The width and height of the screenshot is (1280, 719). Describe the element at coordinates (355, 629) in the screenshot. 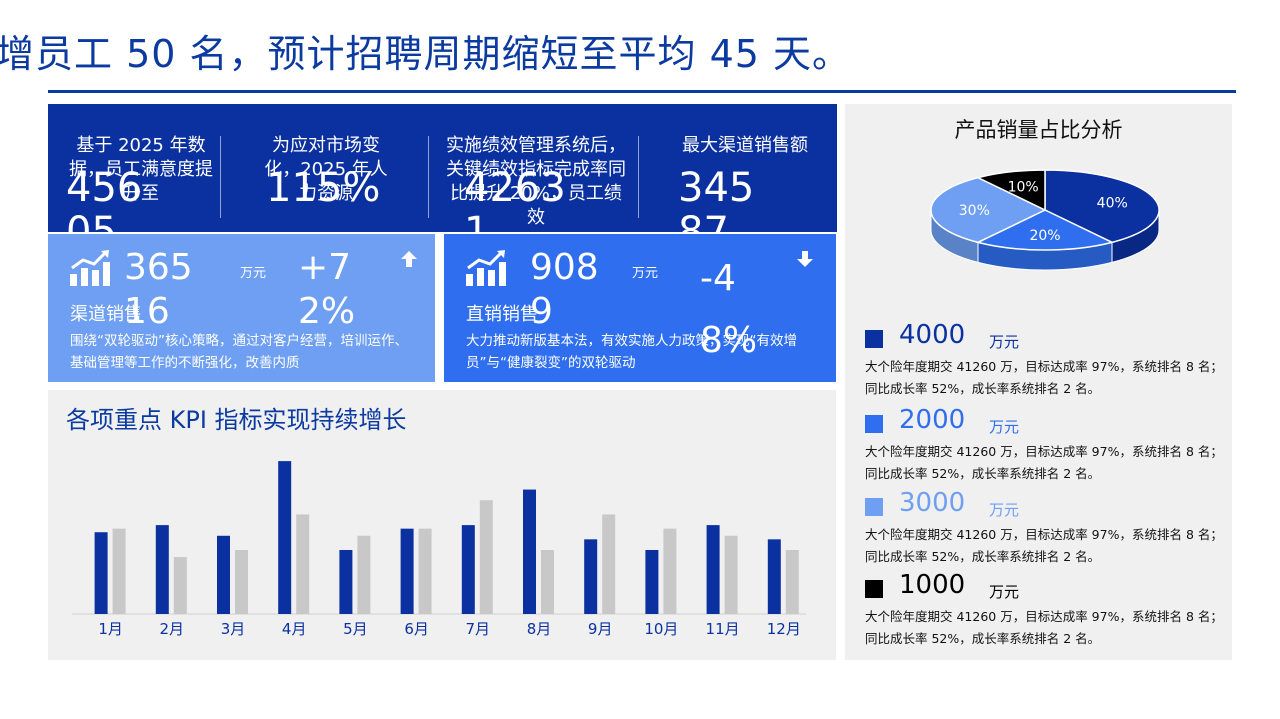

I see `x-tick-label: 5月` at that location.